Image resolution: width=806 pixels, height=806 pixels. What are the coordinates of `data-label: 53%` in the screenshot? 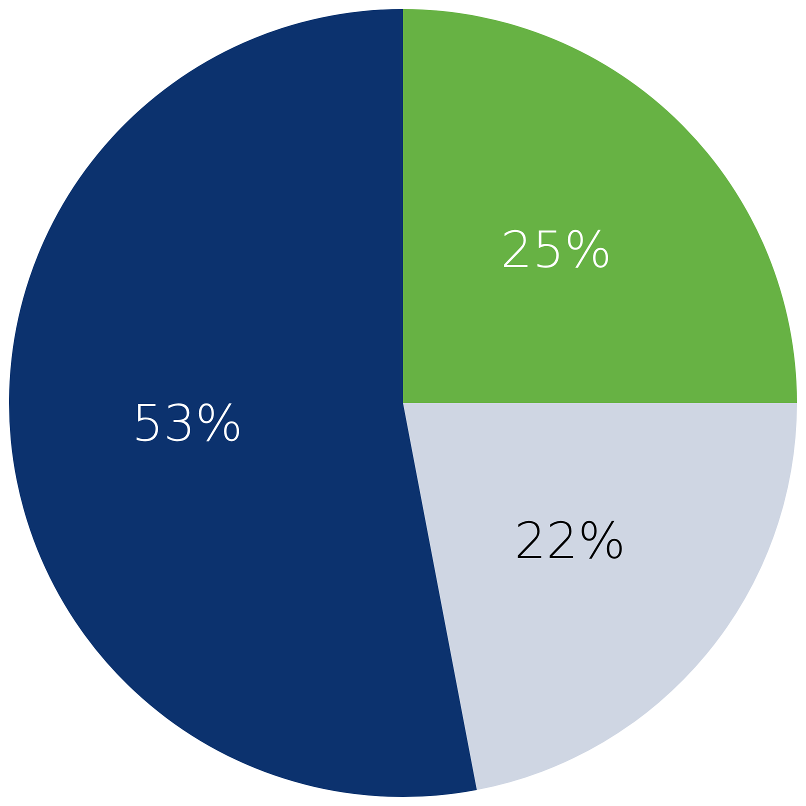 It's located at (187, 423).